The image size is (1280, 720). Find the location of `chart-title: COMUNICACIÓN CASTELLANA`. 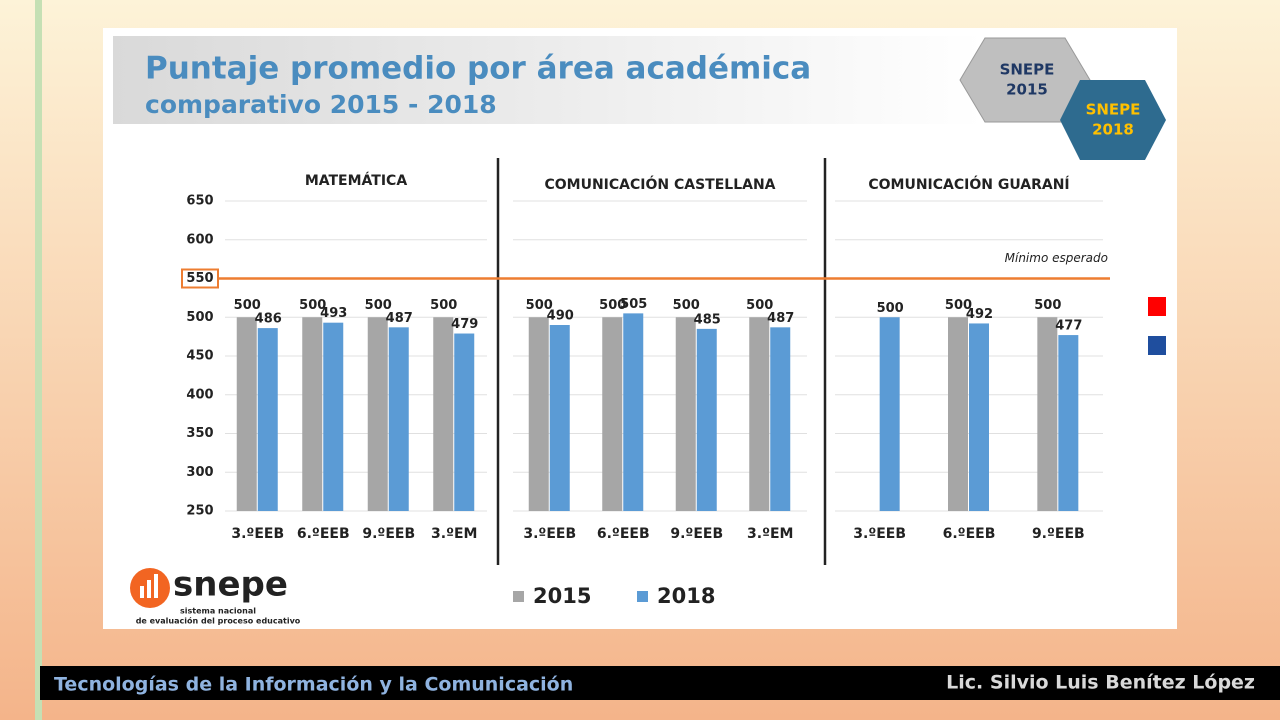

chart-title: COMUNICACIÓN CASTELLANA is located at coordinates (659, 184).